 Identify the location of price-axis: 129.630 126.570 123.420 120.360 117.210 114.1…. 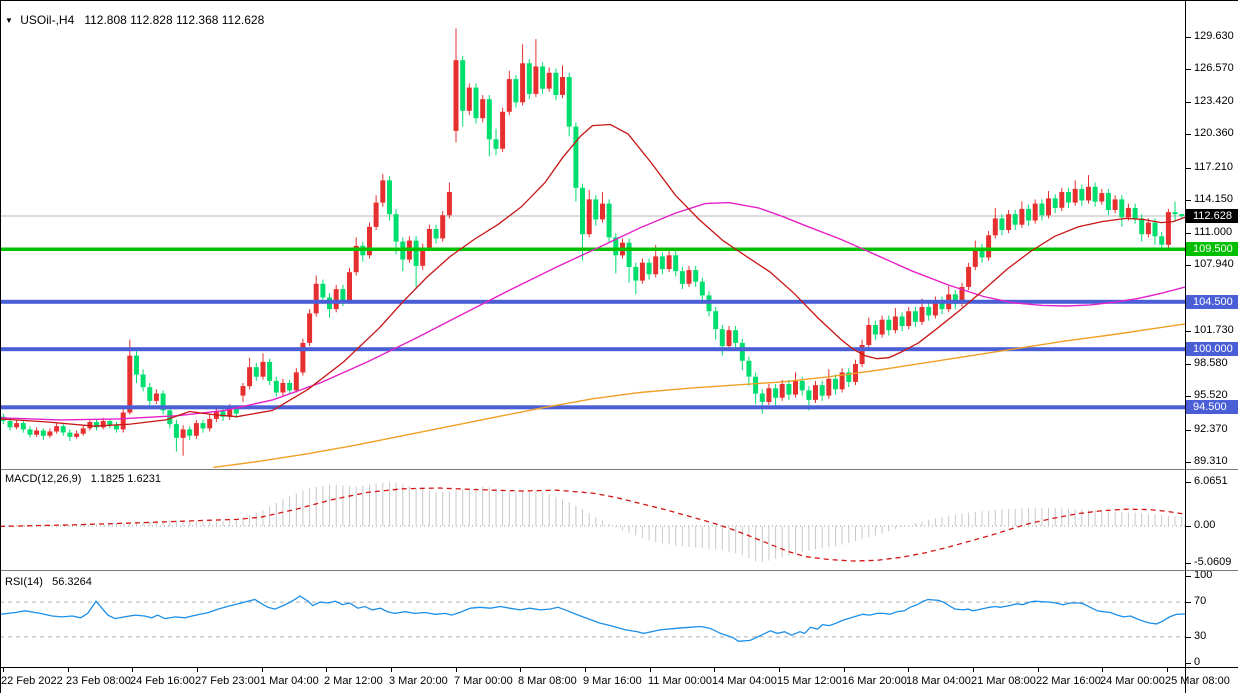
(1212, 346).